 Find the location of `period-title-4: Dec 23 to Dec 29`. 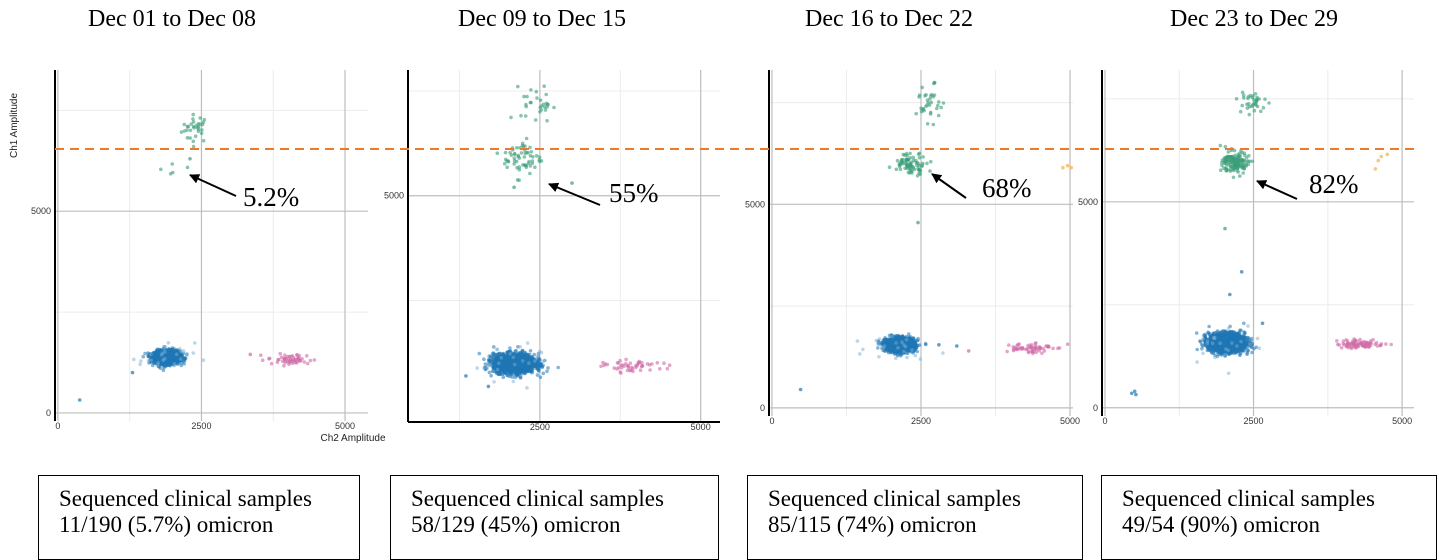

period-title-4: Dec 23 to Dec 29 is located at coordinates (1254, 19).